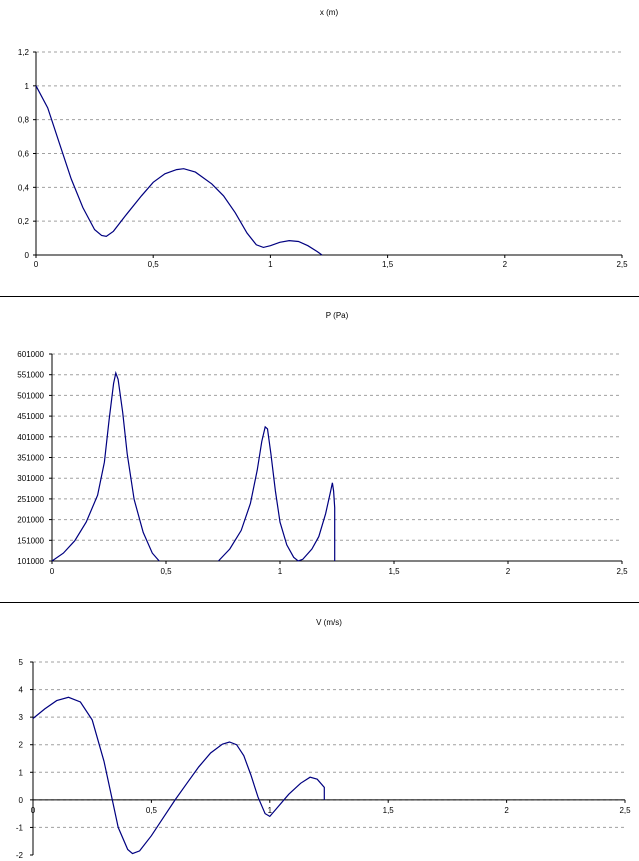 The image size is (639, 861). Describe the element at coordinates (20, 827) in the screenshot. I see `y-tick-label: -1` at that location.